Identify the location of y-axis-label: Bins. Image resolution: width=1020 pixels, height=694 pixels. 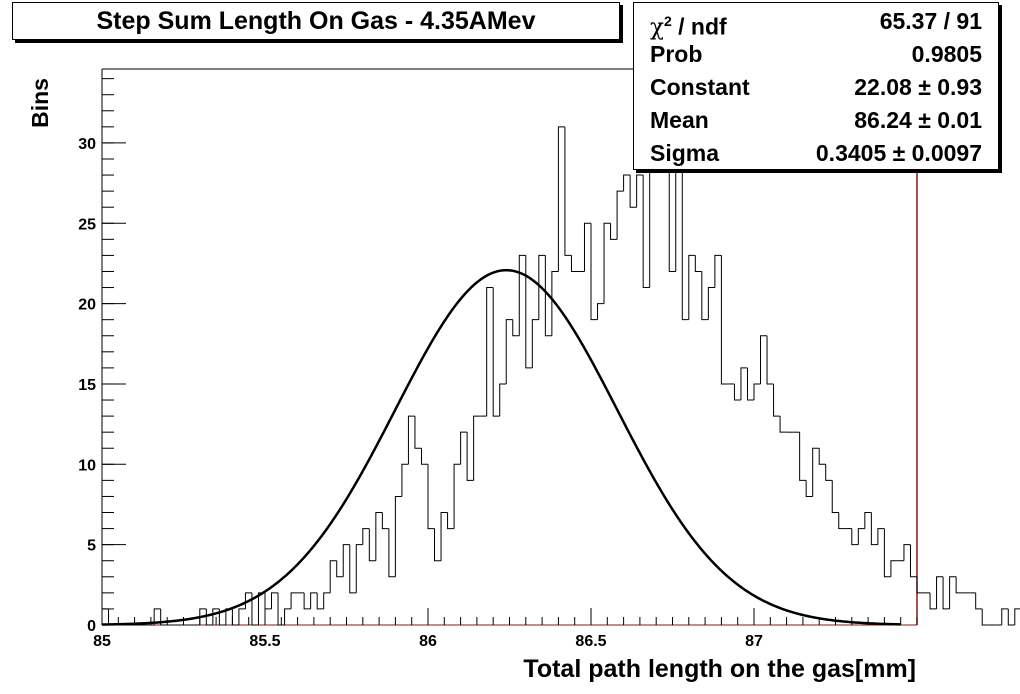
(40, 103).